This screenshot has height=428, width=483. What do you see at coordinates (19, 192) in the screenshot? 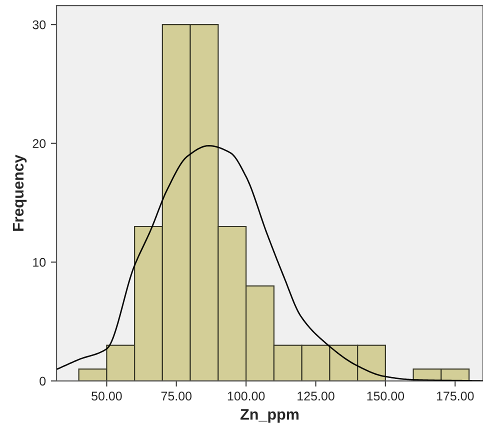
I see `y-axis-title: Frequency` at bounding box center [19, 192].